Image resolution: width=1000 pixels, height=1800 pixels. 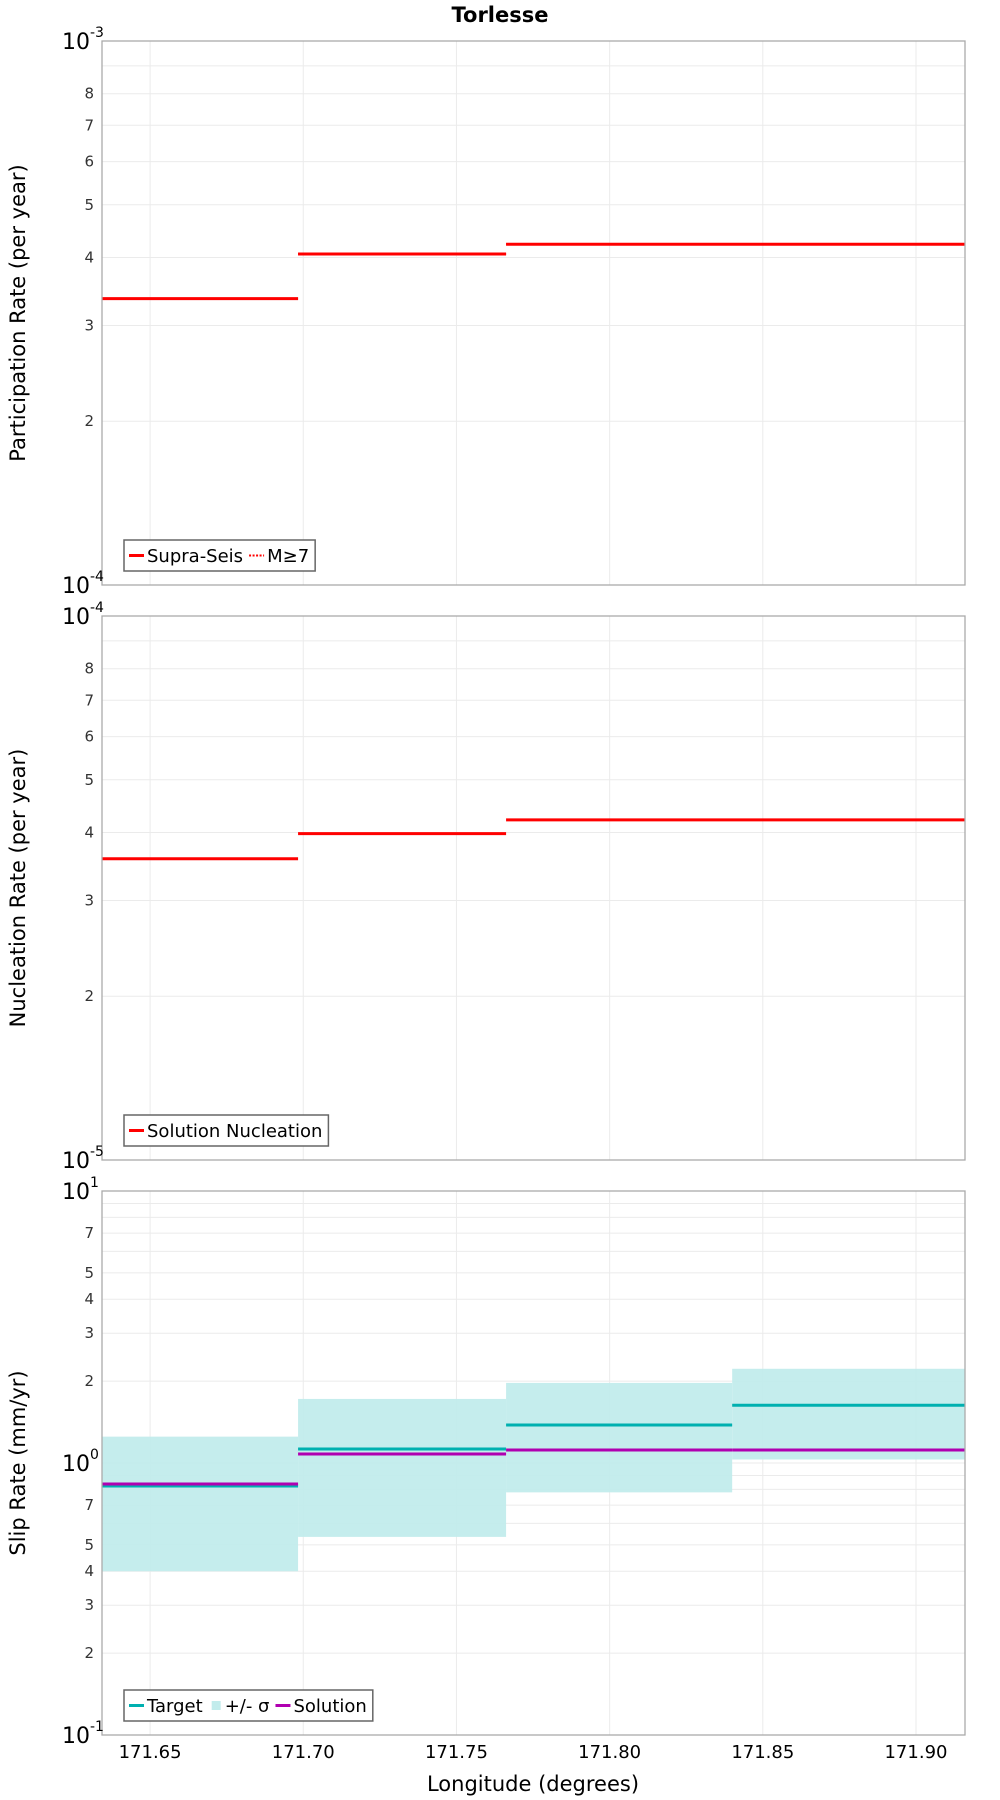 I want to click on y-axis-title: Slip Rate (mm/yr), so click(x=18, y=1462).